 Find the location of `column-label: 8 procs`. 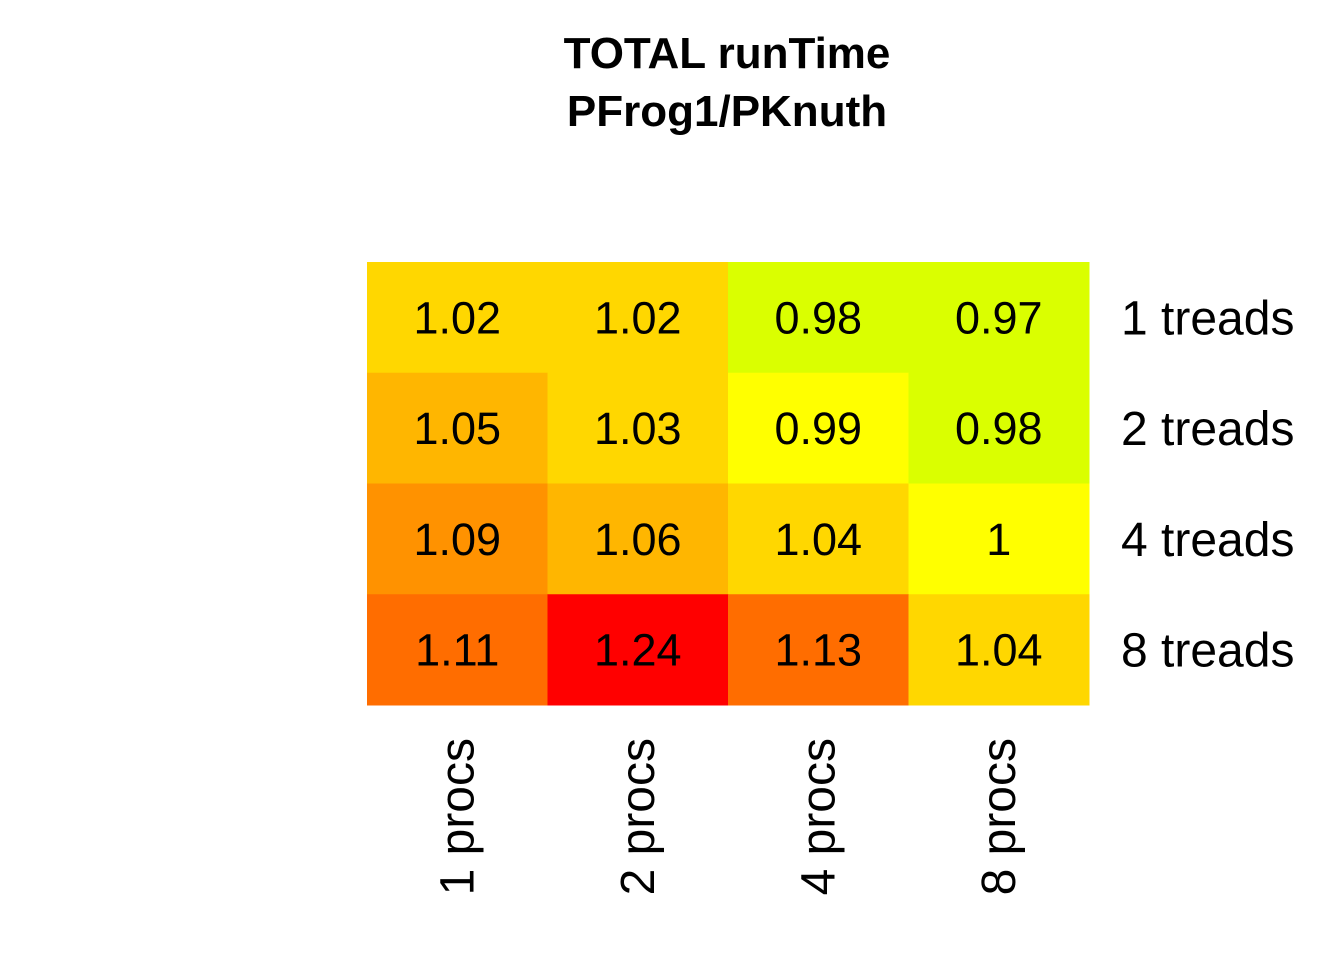

column-label: 8 procs is located at coordinates (999, 816).